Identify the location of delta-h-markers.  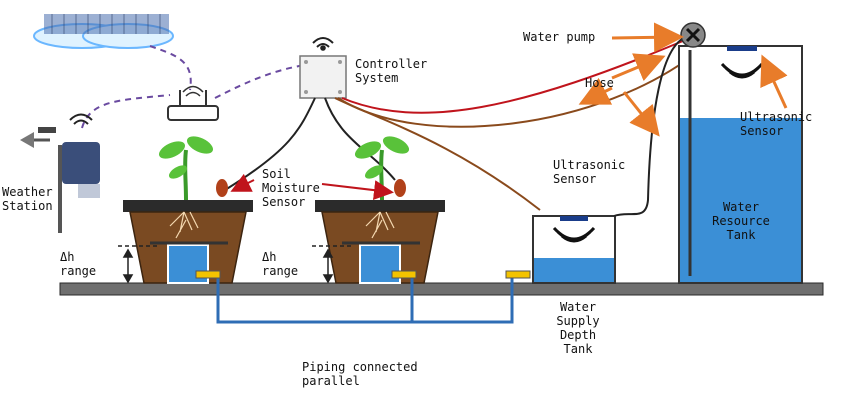
(235, 264).